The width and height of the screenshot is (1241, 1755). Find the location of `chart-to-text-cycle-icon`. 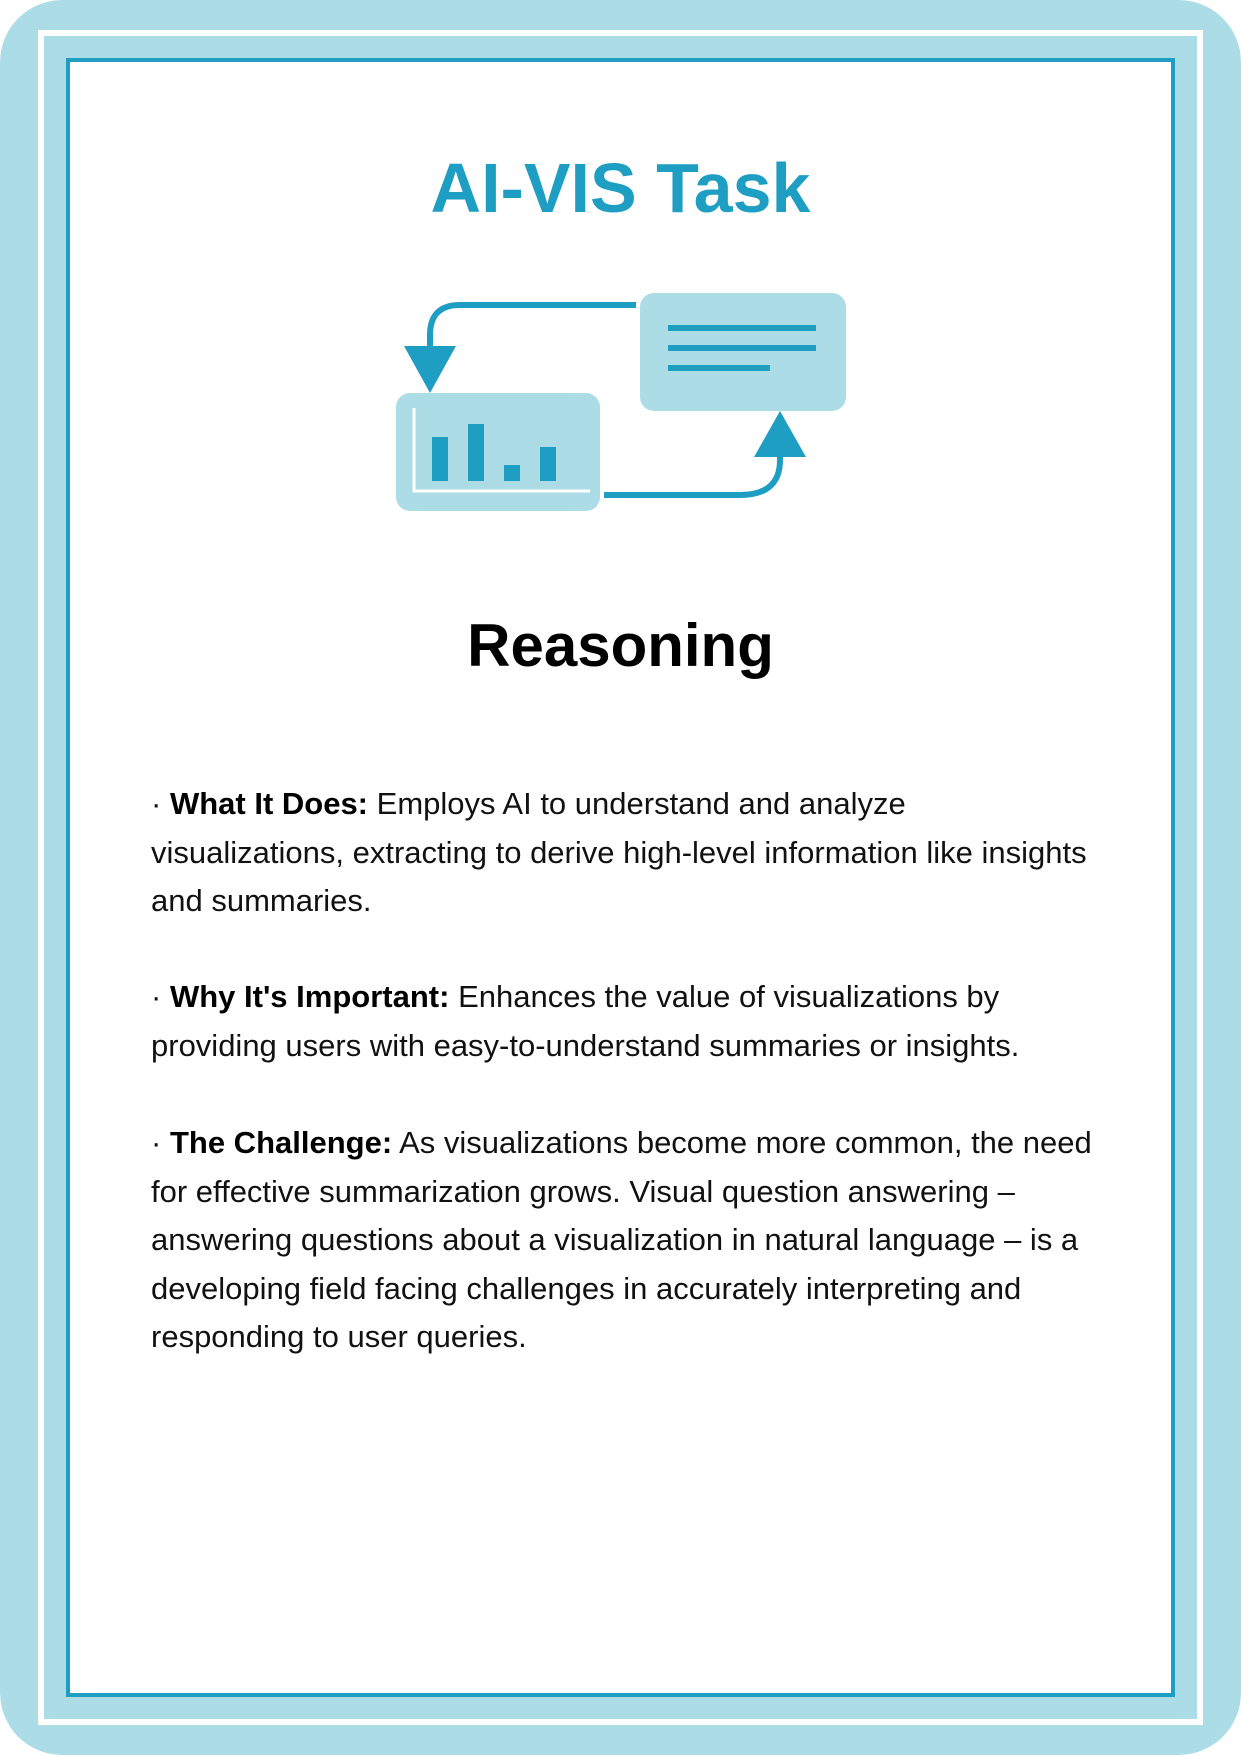

chart-to-text-cycle-icon is located at coordinates (620, 405).